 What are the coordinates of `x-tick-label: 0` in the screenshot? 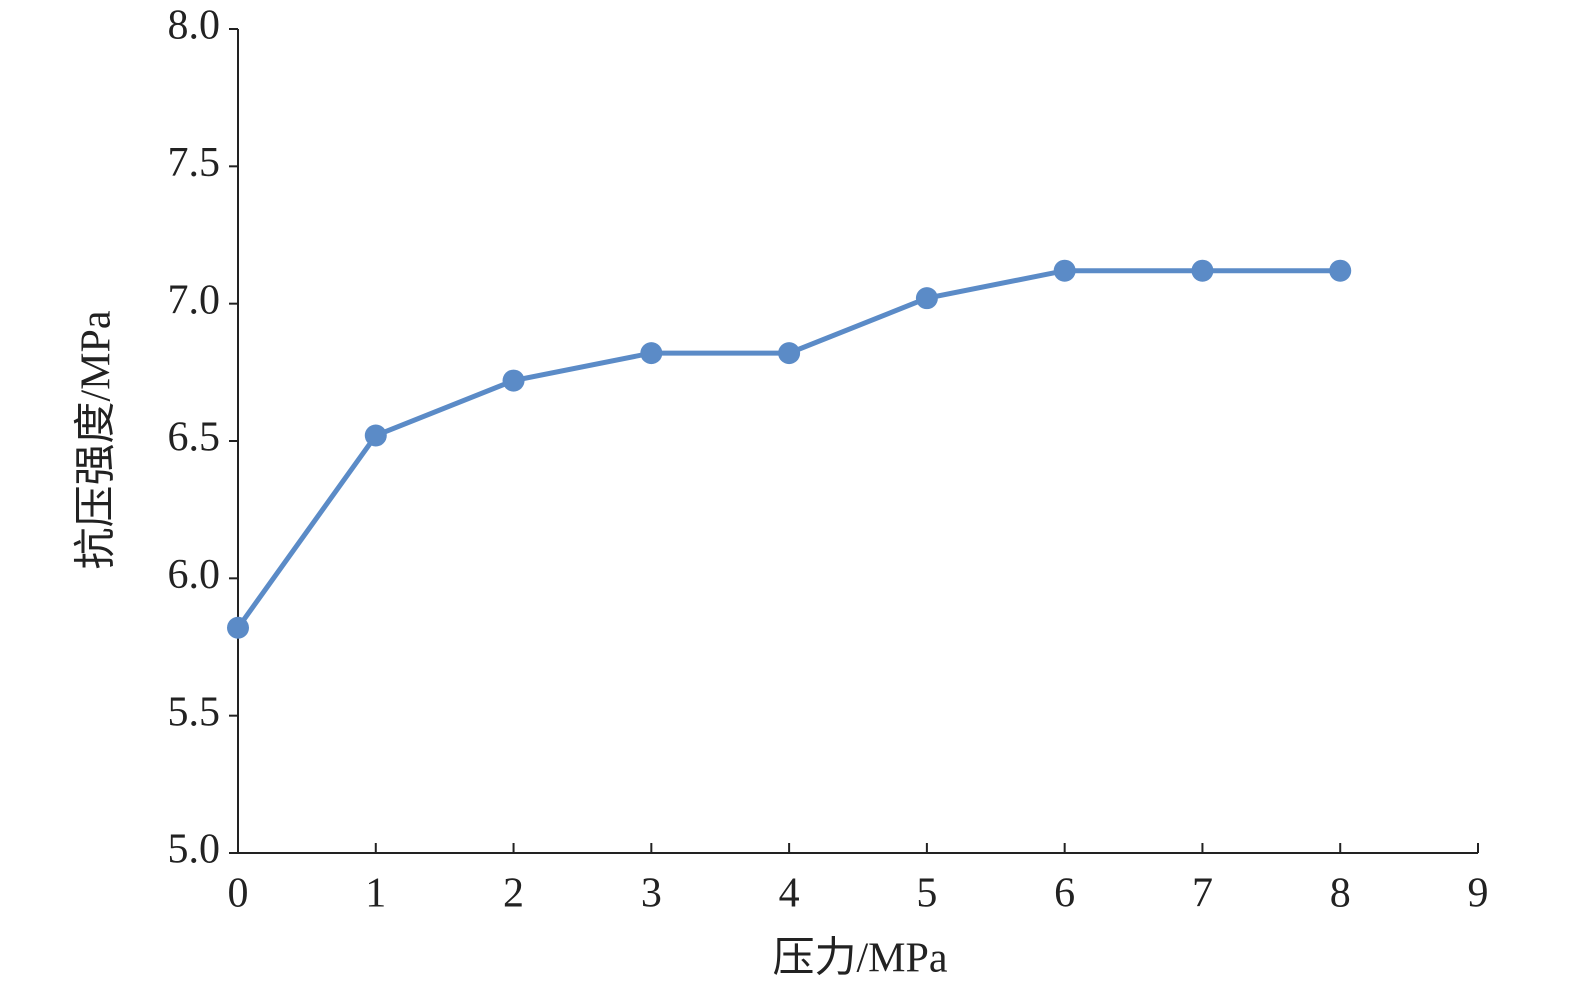 It's located at (238, 894).